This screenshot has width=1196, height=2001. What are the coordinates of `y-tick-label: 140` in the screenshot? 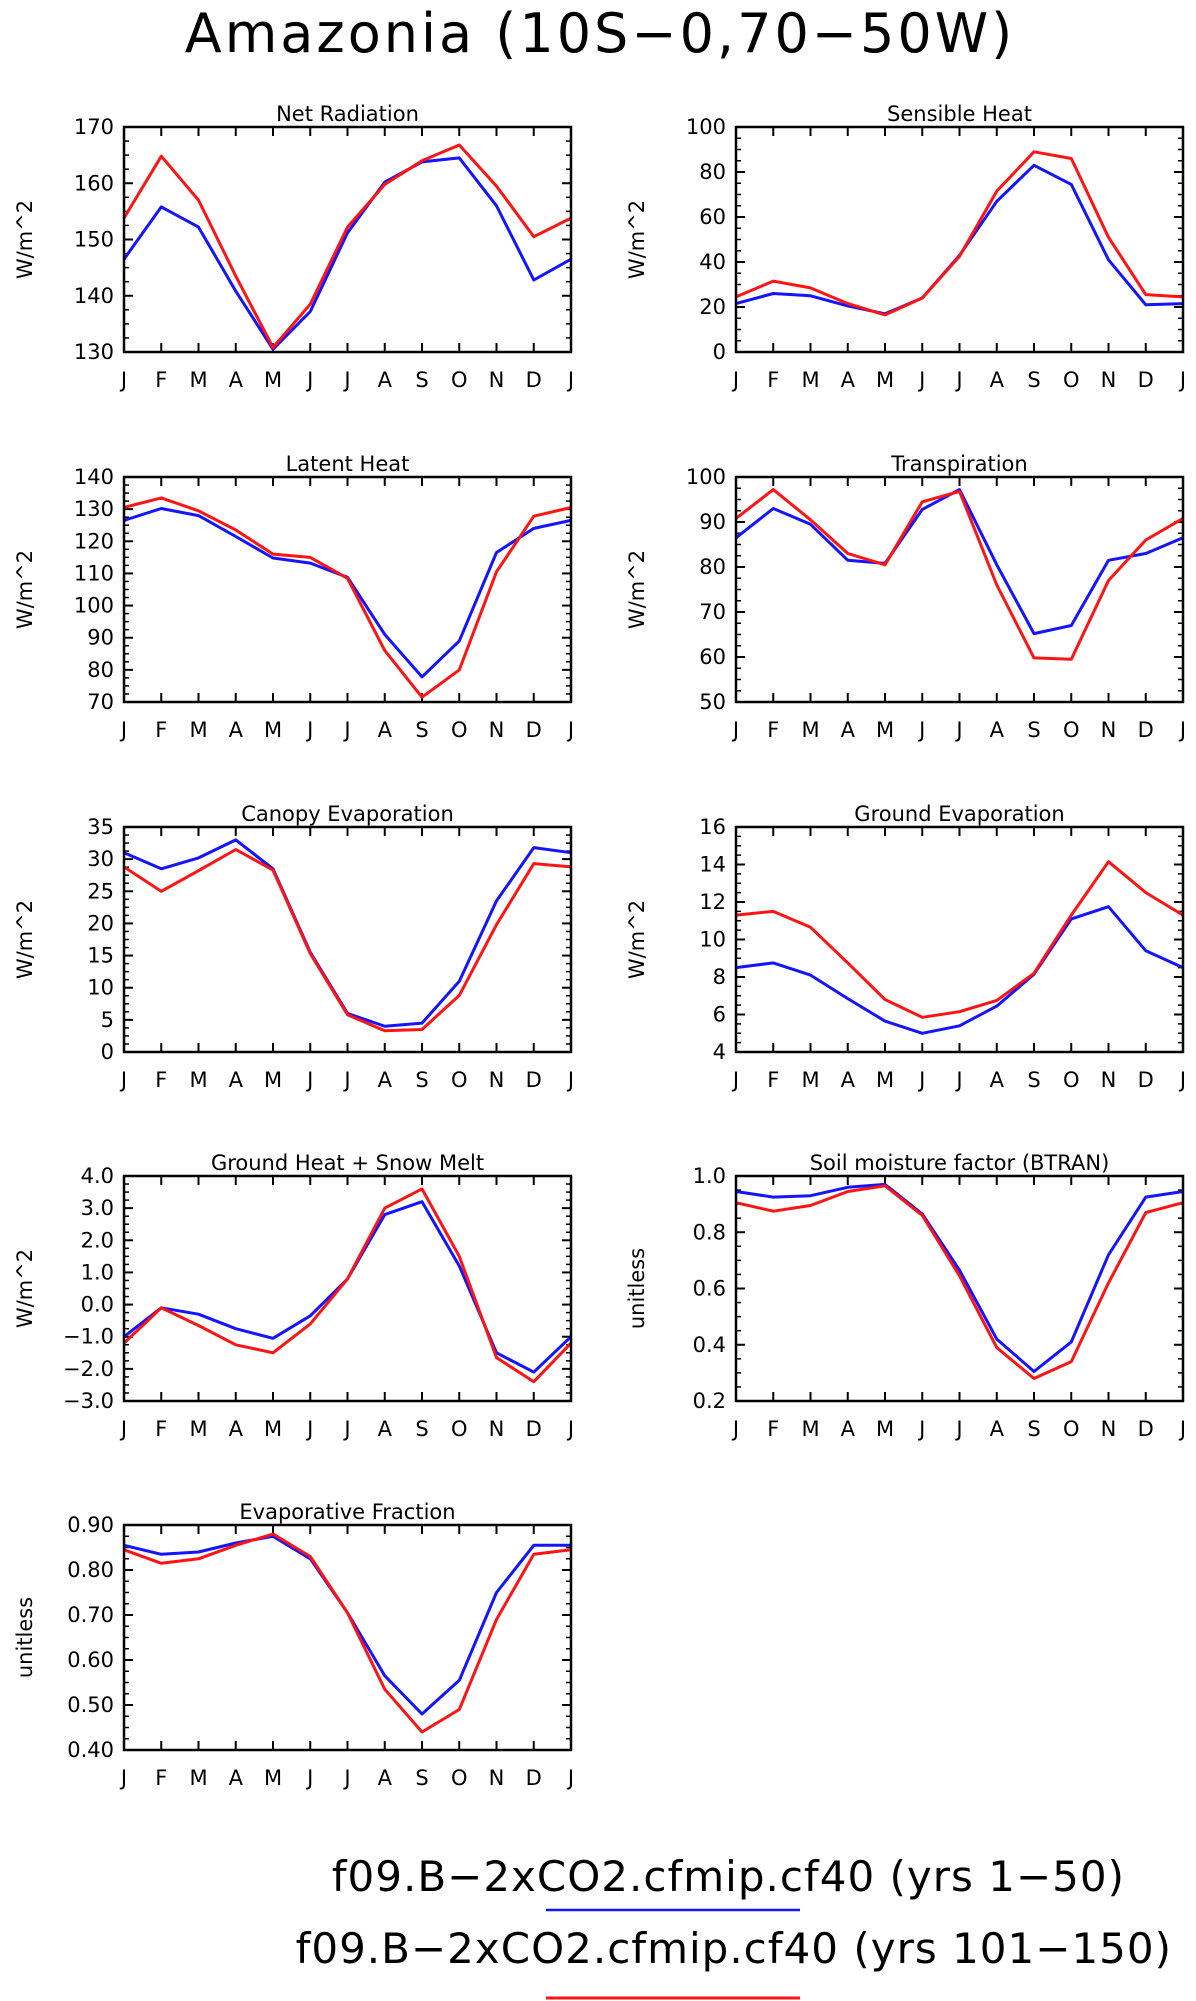 It's located at (94, 296).